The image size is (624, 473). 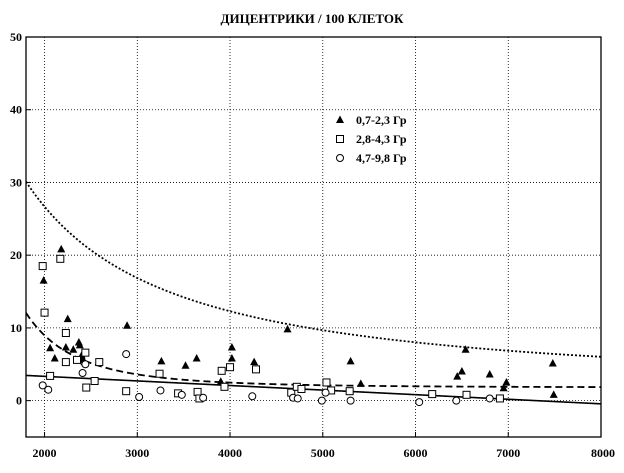 I want to click on y-tick-label: 0, so click(x=19, y=401).